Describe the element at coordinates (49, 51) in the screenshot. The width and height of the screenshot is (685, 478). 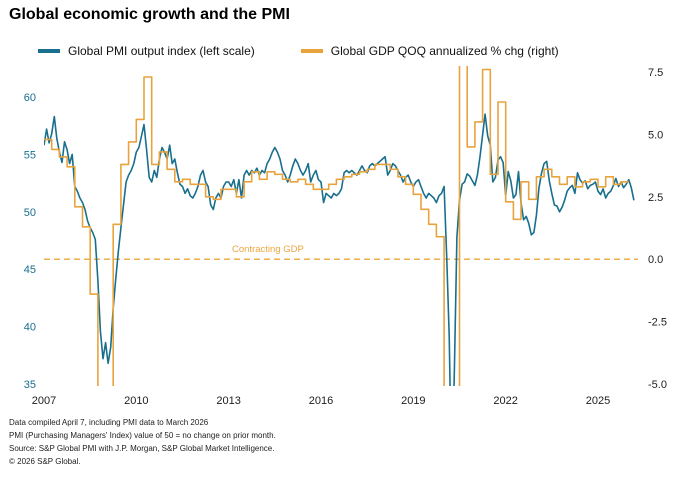
I see `pmi-line-swatch-icon` at that location.